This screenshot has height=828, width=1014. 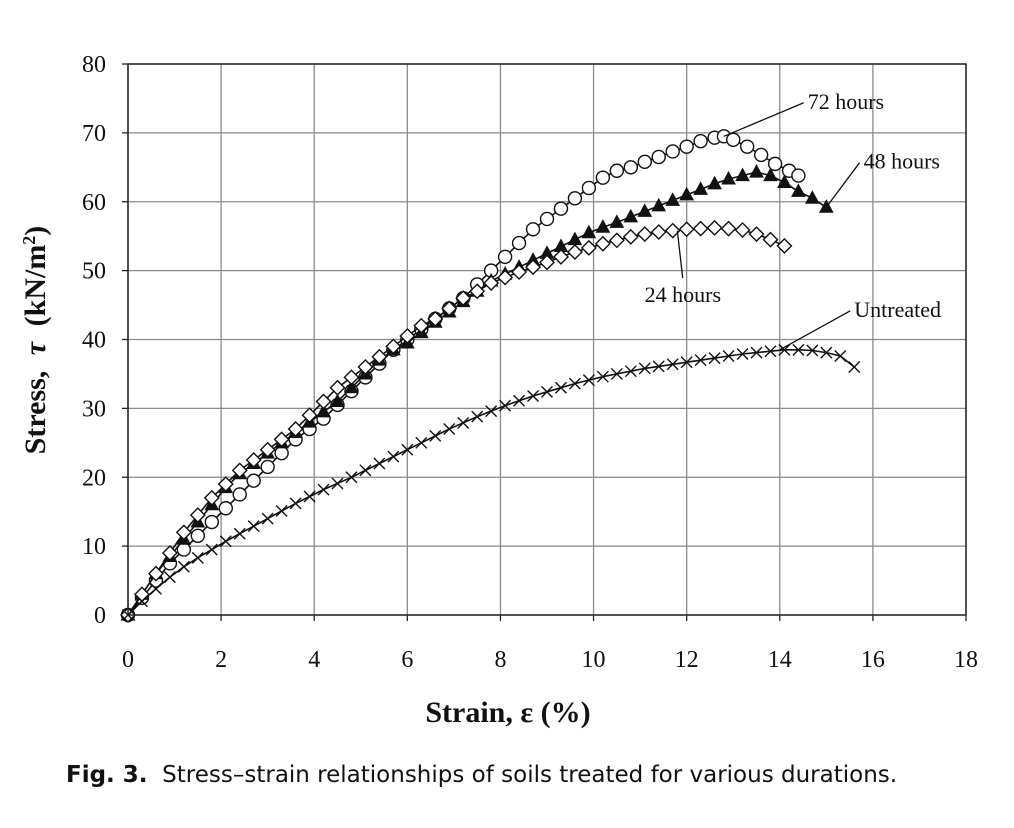 I want to click on annotations: 72 hours 48 hours 24 hours Untreated, so click(x=793, y=220).